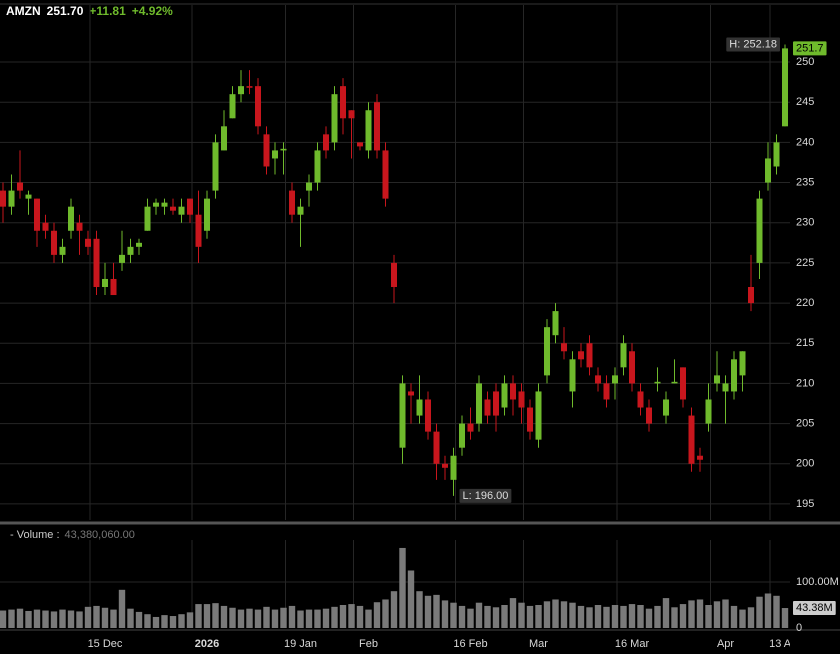 The height and width of the screenshot is (654, 840). What do you see at coordinates (805, 464) in the screenshot?
I see `y-tick-label: 200` at bounding box center [805, 464].